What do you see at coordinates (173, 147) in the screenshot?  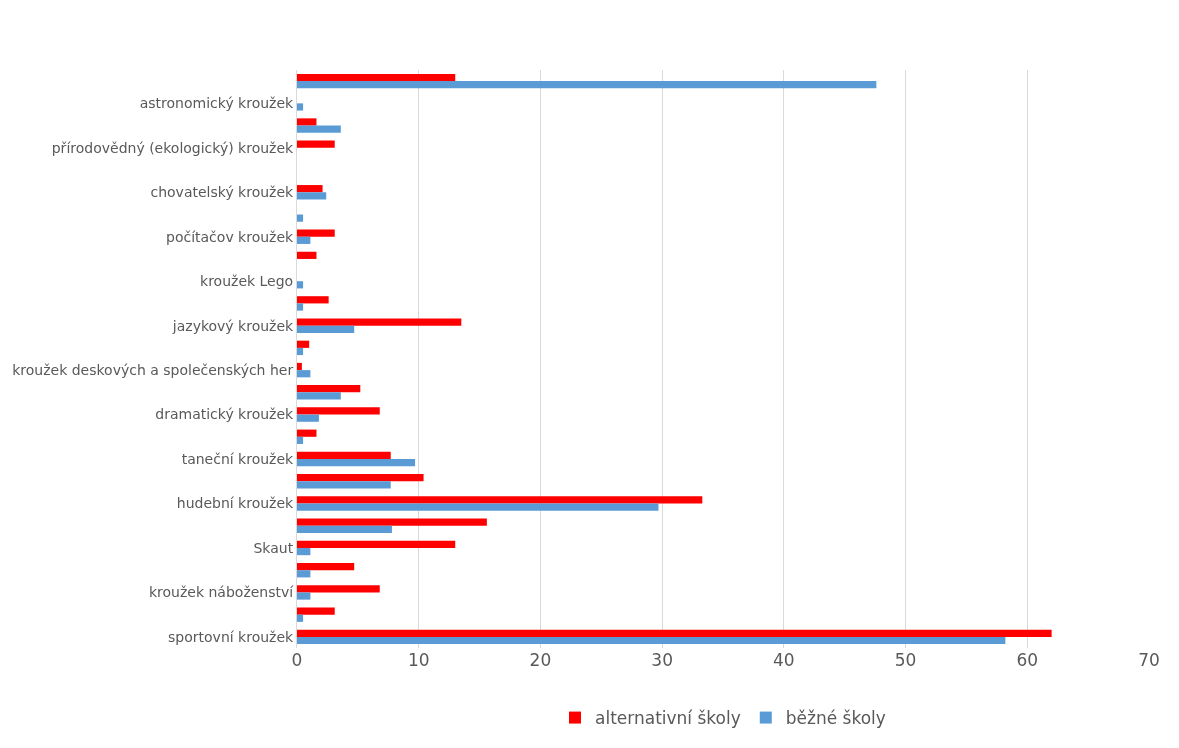 I see `y-tick-label: přírodovědný (ekologický) kroužek` at bounding box center [173, 147].